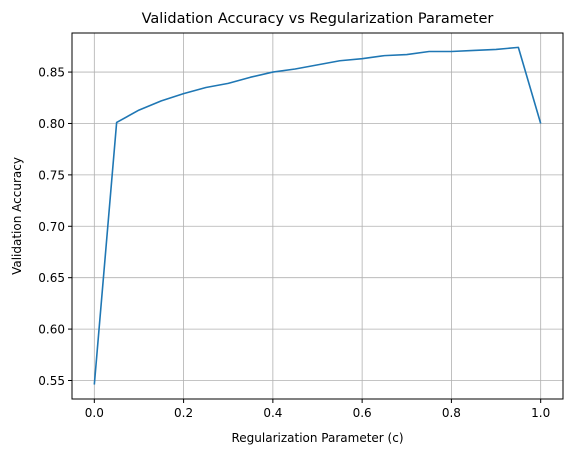 This screenshot has width=576, height=455. I want to click on y-tick-label: 0.65, so click(51, 278).